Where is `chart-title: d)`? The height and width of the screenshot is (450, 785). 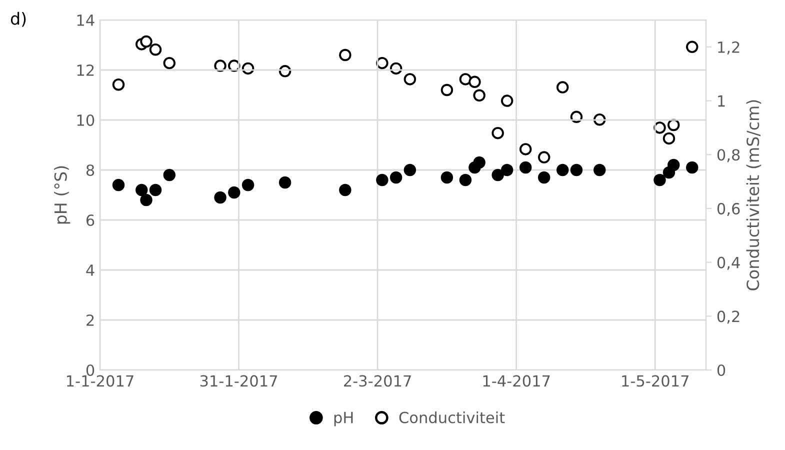 chart-title: d) is located at coordinates (18, 19).